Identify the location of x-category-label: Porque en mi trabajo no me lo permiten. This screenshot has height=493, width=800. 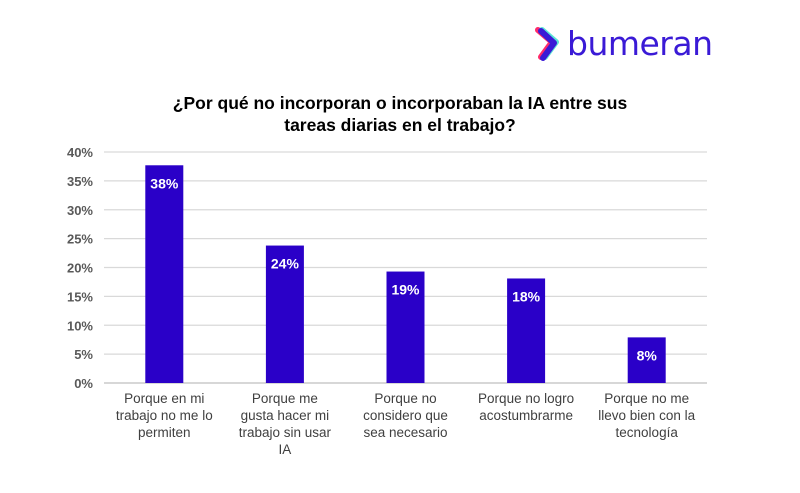
(164, 415).